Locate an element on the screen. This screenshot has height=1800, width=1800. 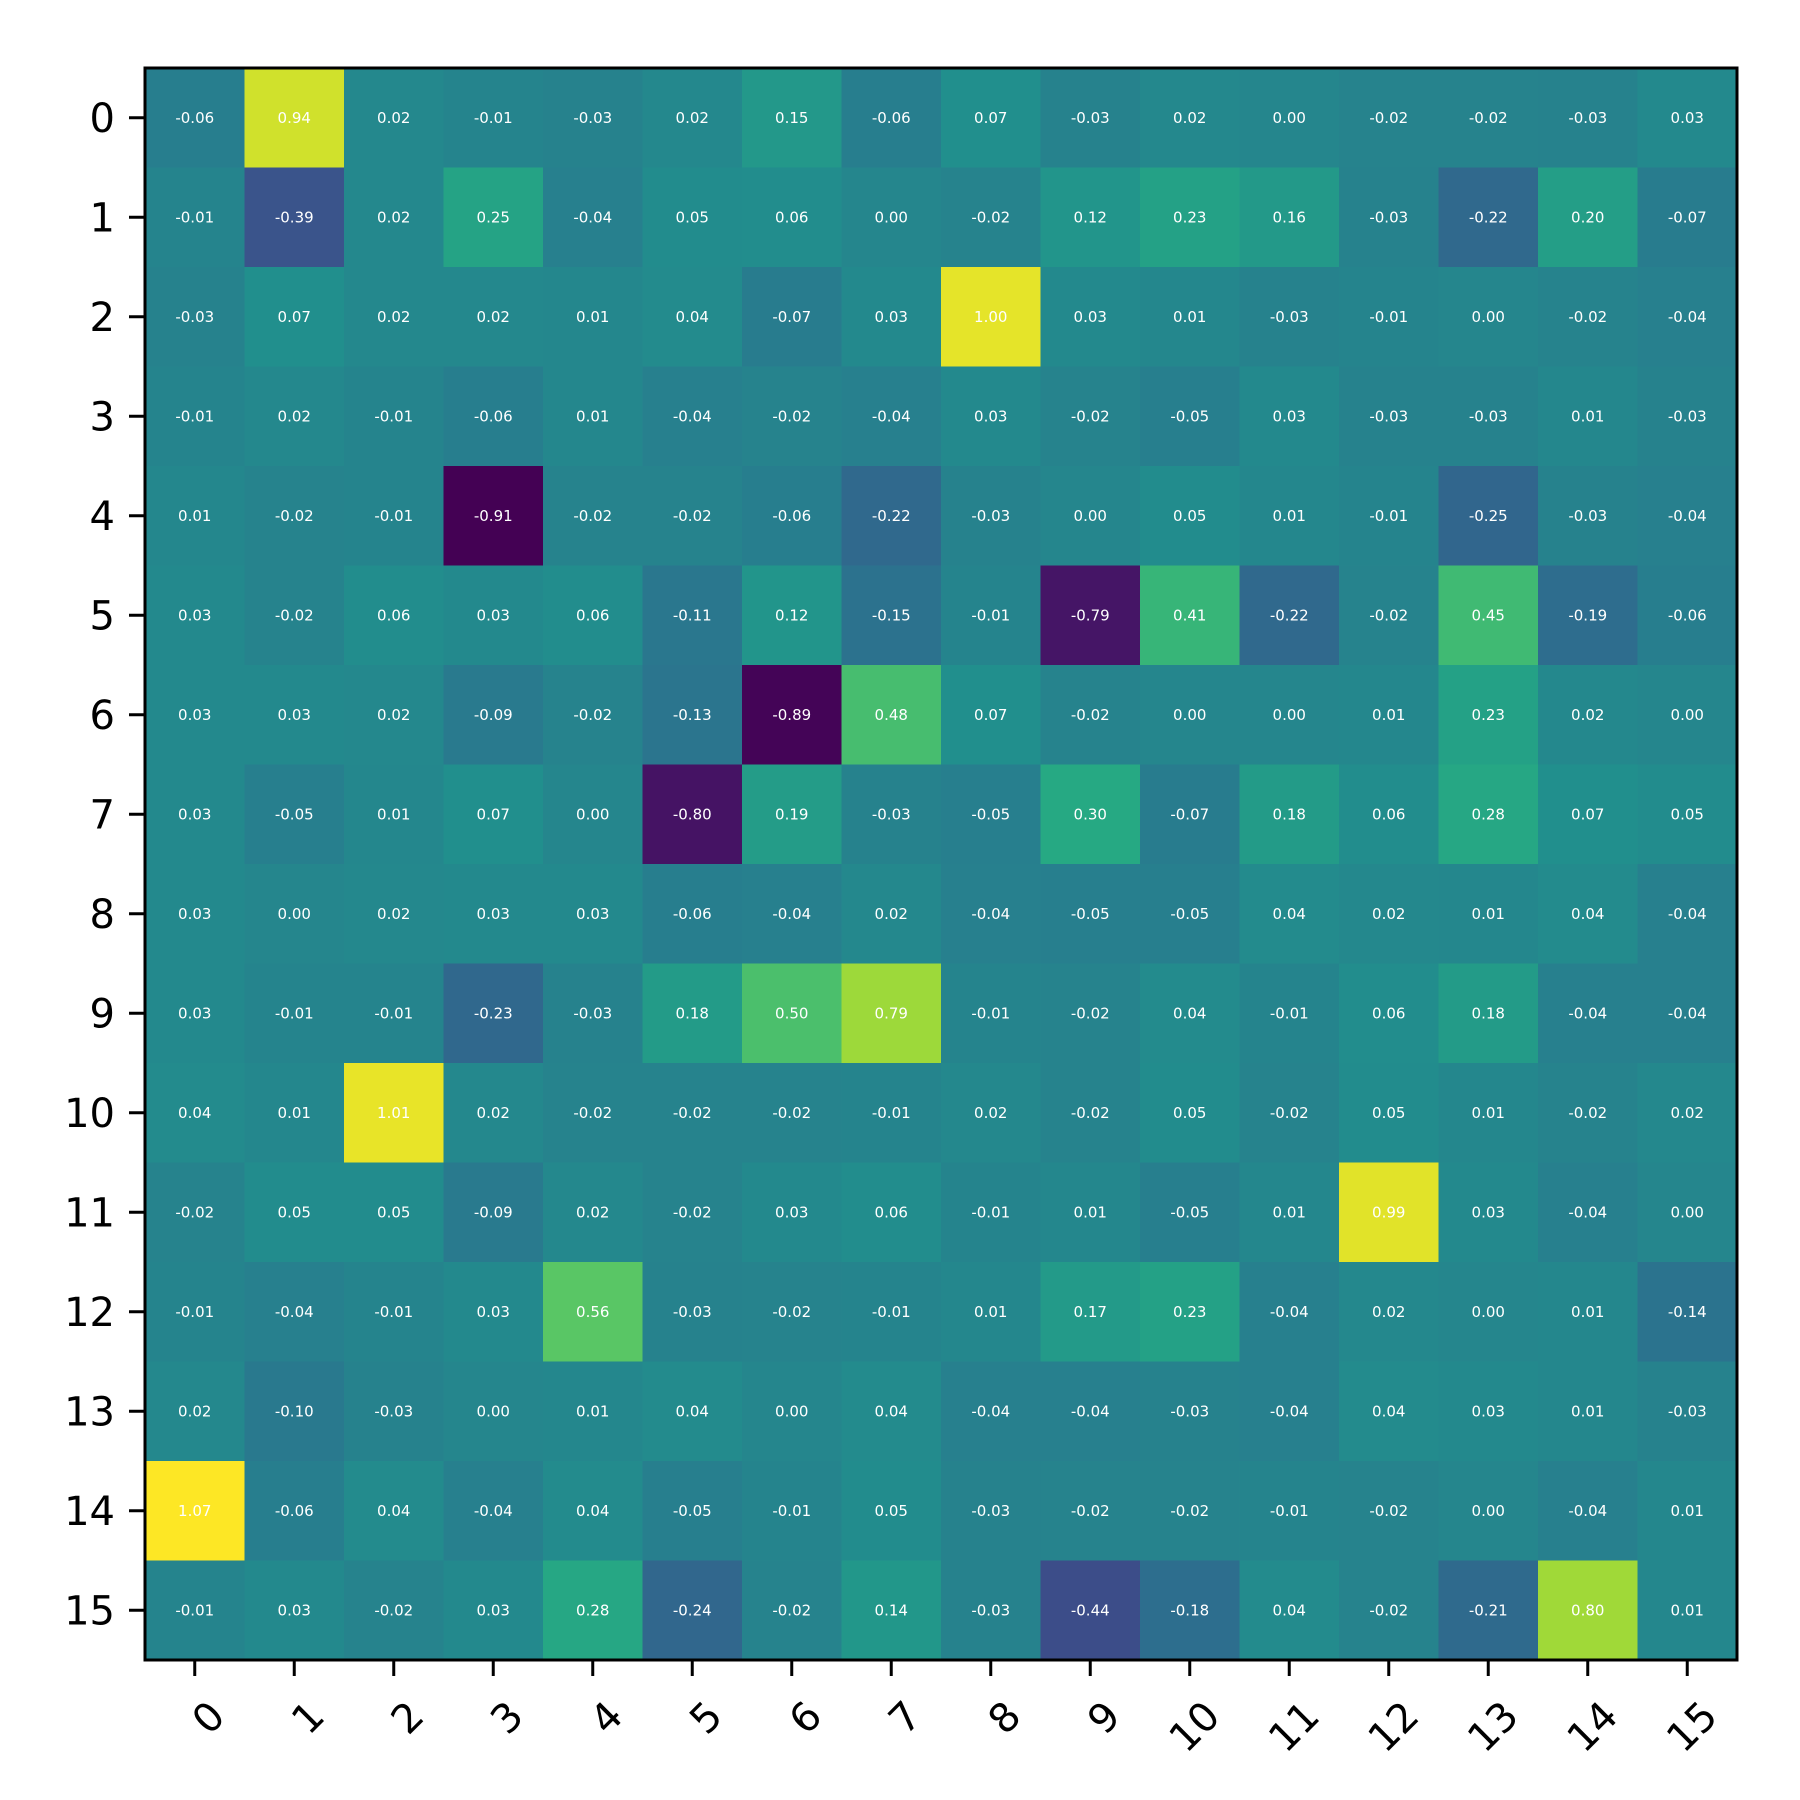
cell-value-label-r12-c14: 0.01 is located at coordinates (1587, 1312).